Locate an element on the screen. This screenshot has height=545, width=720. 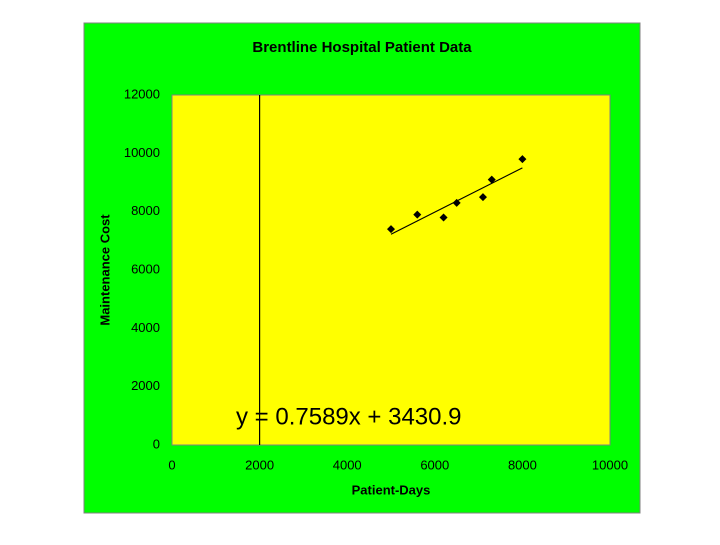
x-axis-label: Patient-Days is located at coordinates (391, 489).